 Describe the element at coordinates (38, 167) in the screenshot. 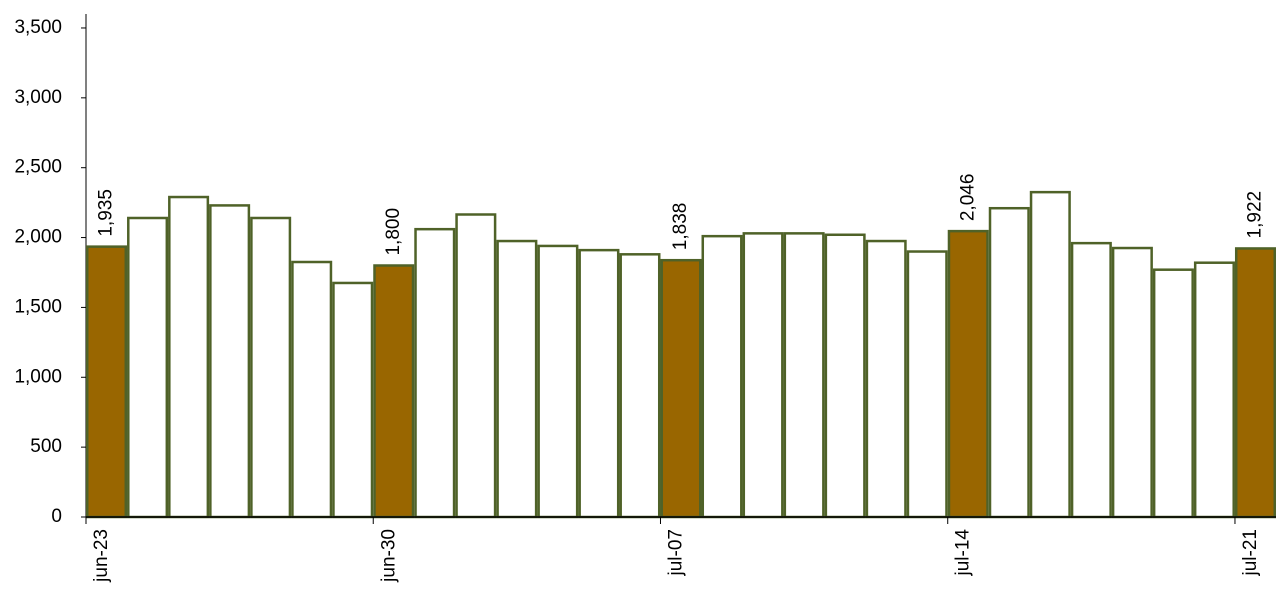

I see `y-tick-label: 2,500` at that location.